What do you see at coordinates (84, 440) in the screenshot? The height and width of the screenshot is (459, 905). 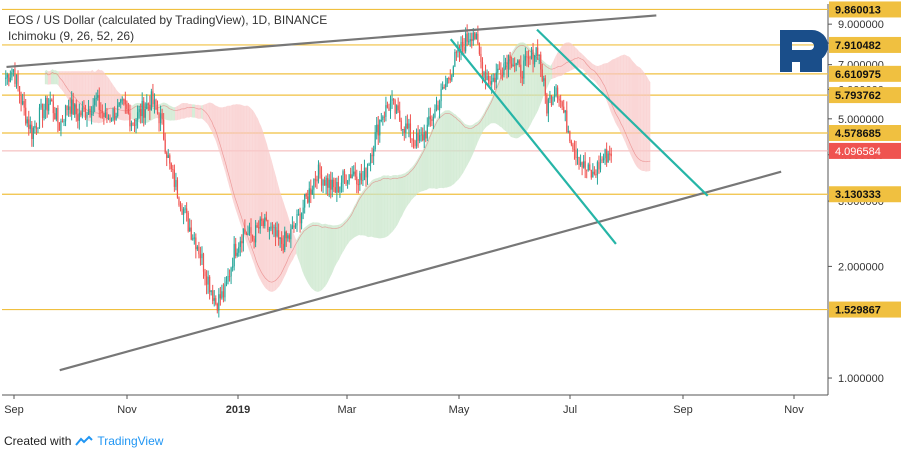 I see `tradingview-logo-icon` at bounding box center [84, 440].